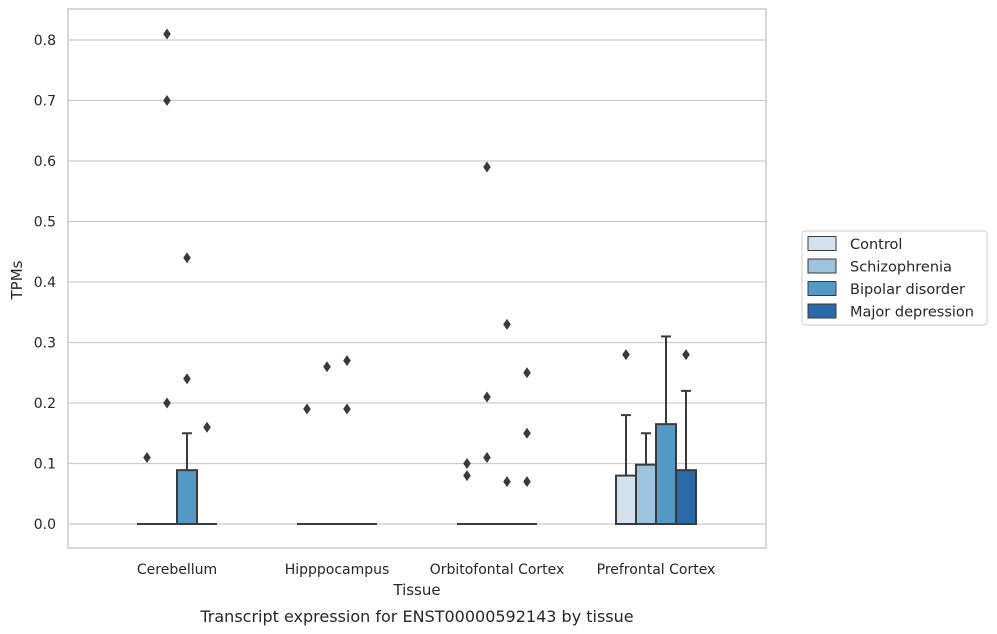 The image size is (997, 634). Describe the element at coordinates (912, 313) in the screenshot. I see `legend-label: Major depression` at that location.